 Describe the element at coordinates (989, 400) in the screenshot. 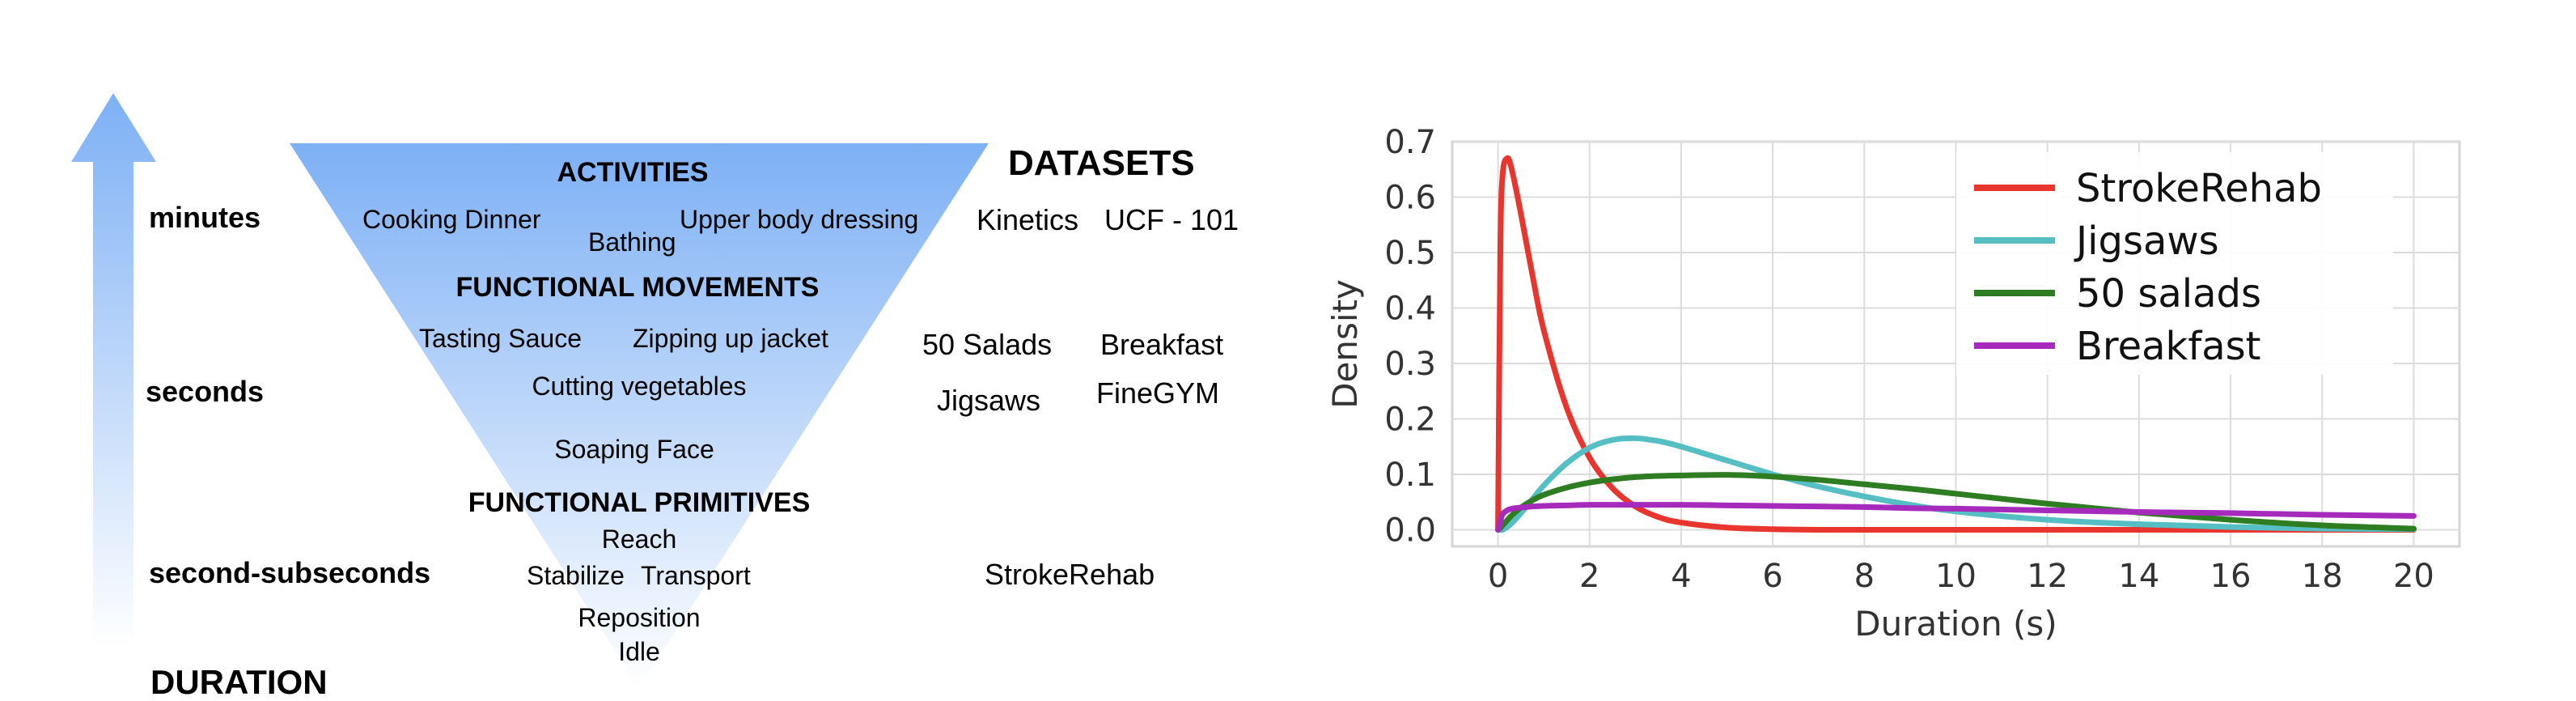

I see `dataset-jigsaws: Jigsaws` at that location.